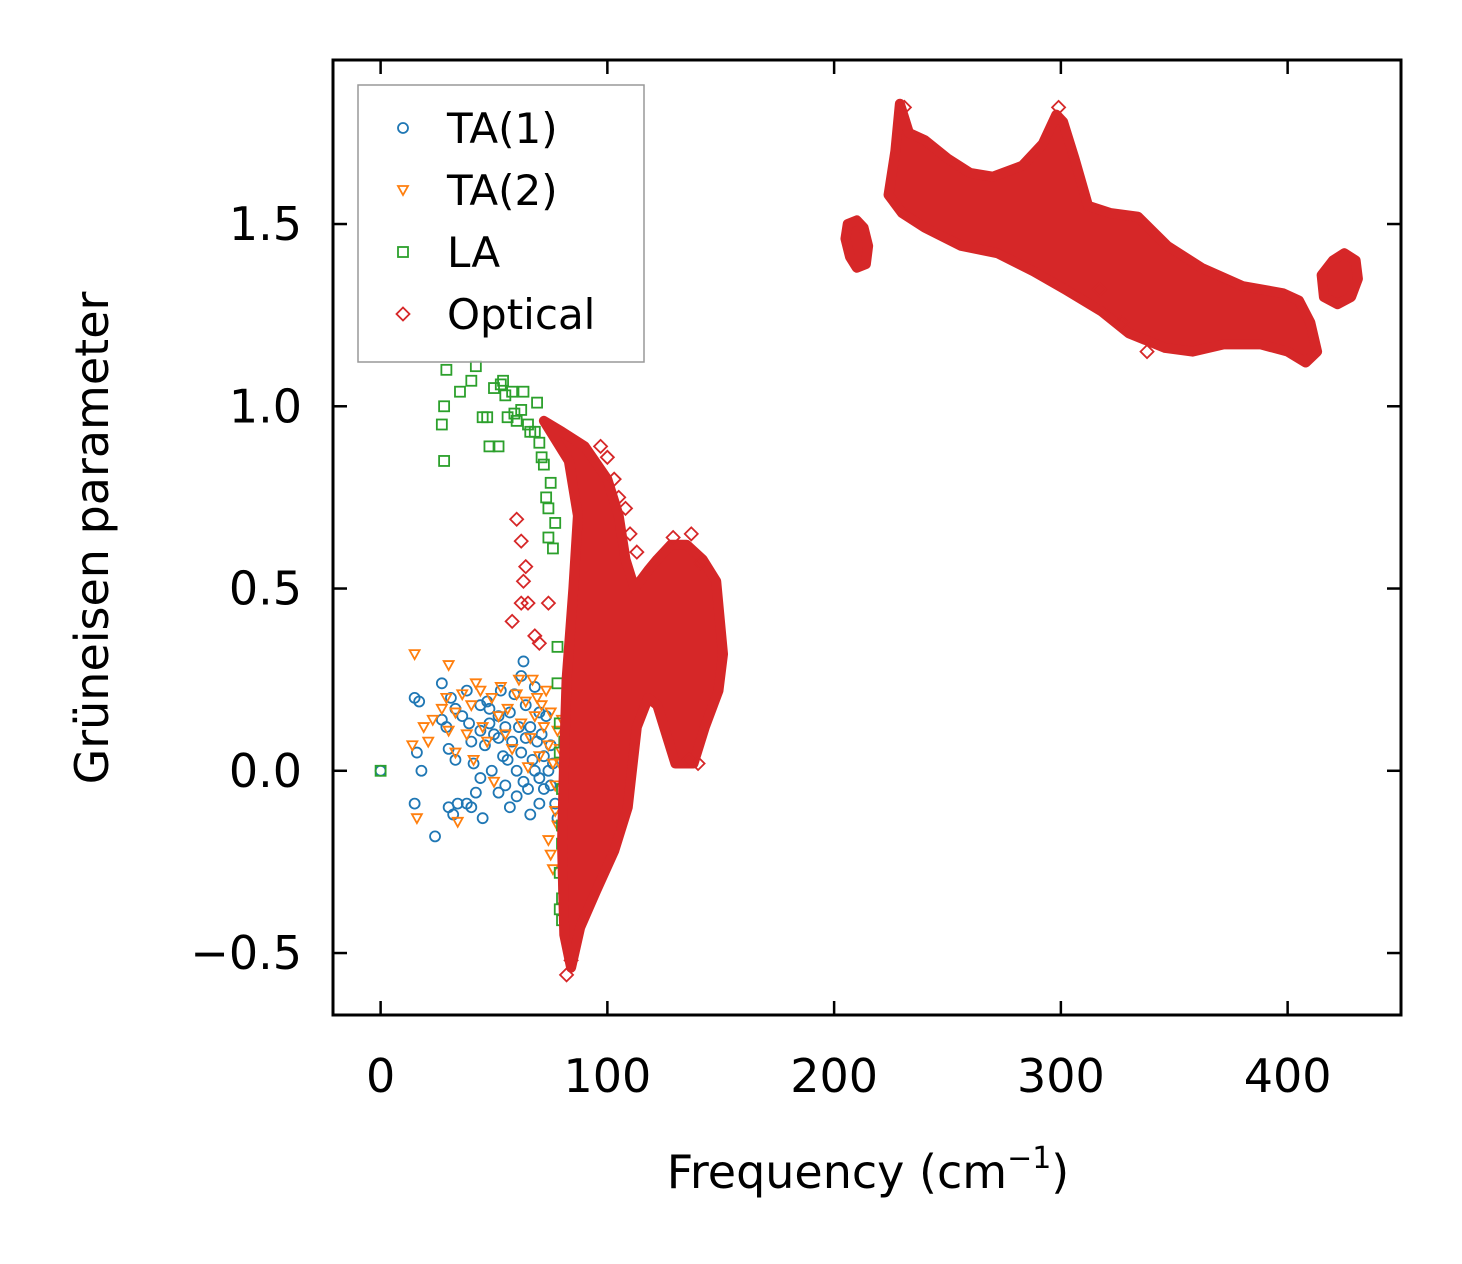 This screenshot has height=1264, width=1462. I want to click on x-tick-label: 0, so click(380, 1076).